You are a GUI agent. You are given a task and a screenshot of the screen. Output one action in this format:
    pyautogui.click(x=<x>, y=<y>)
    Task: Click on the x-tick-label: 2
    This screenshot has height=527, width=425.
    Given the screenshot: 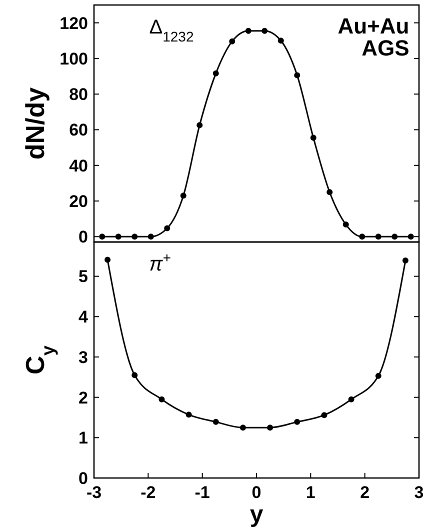 What is the action you would take?
    pyautogui.click(x=365, y=492)
    